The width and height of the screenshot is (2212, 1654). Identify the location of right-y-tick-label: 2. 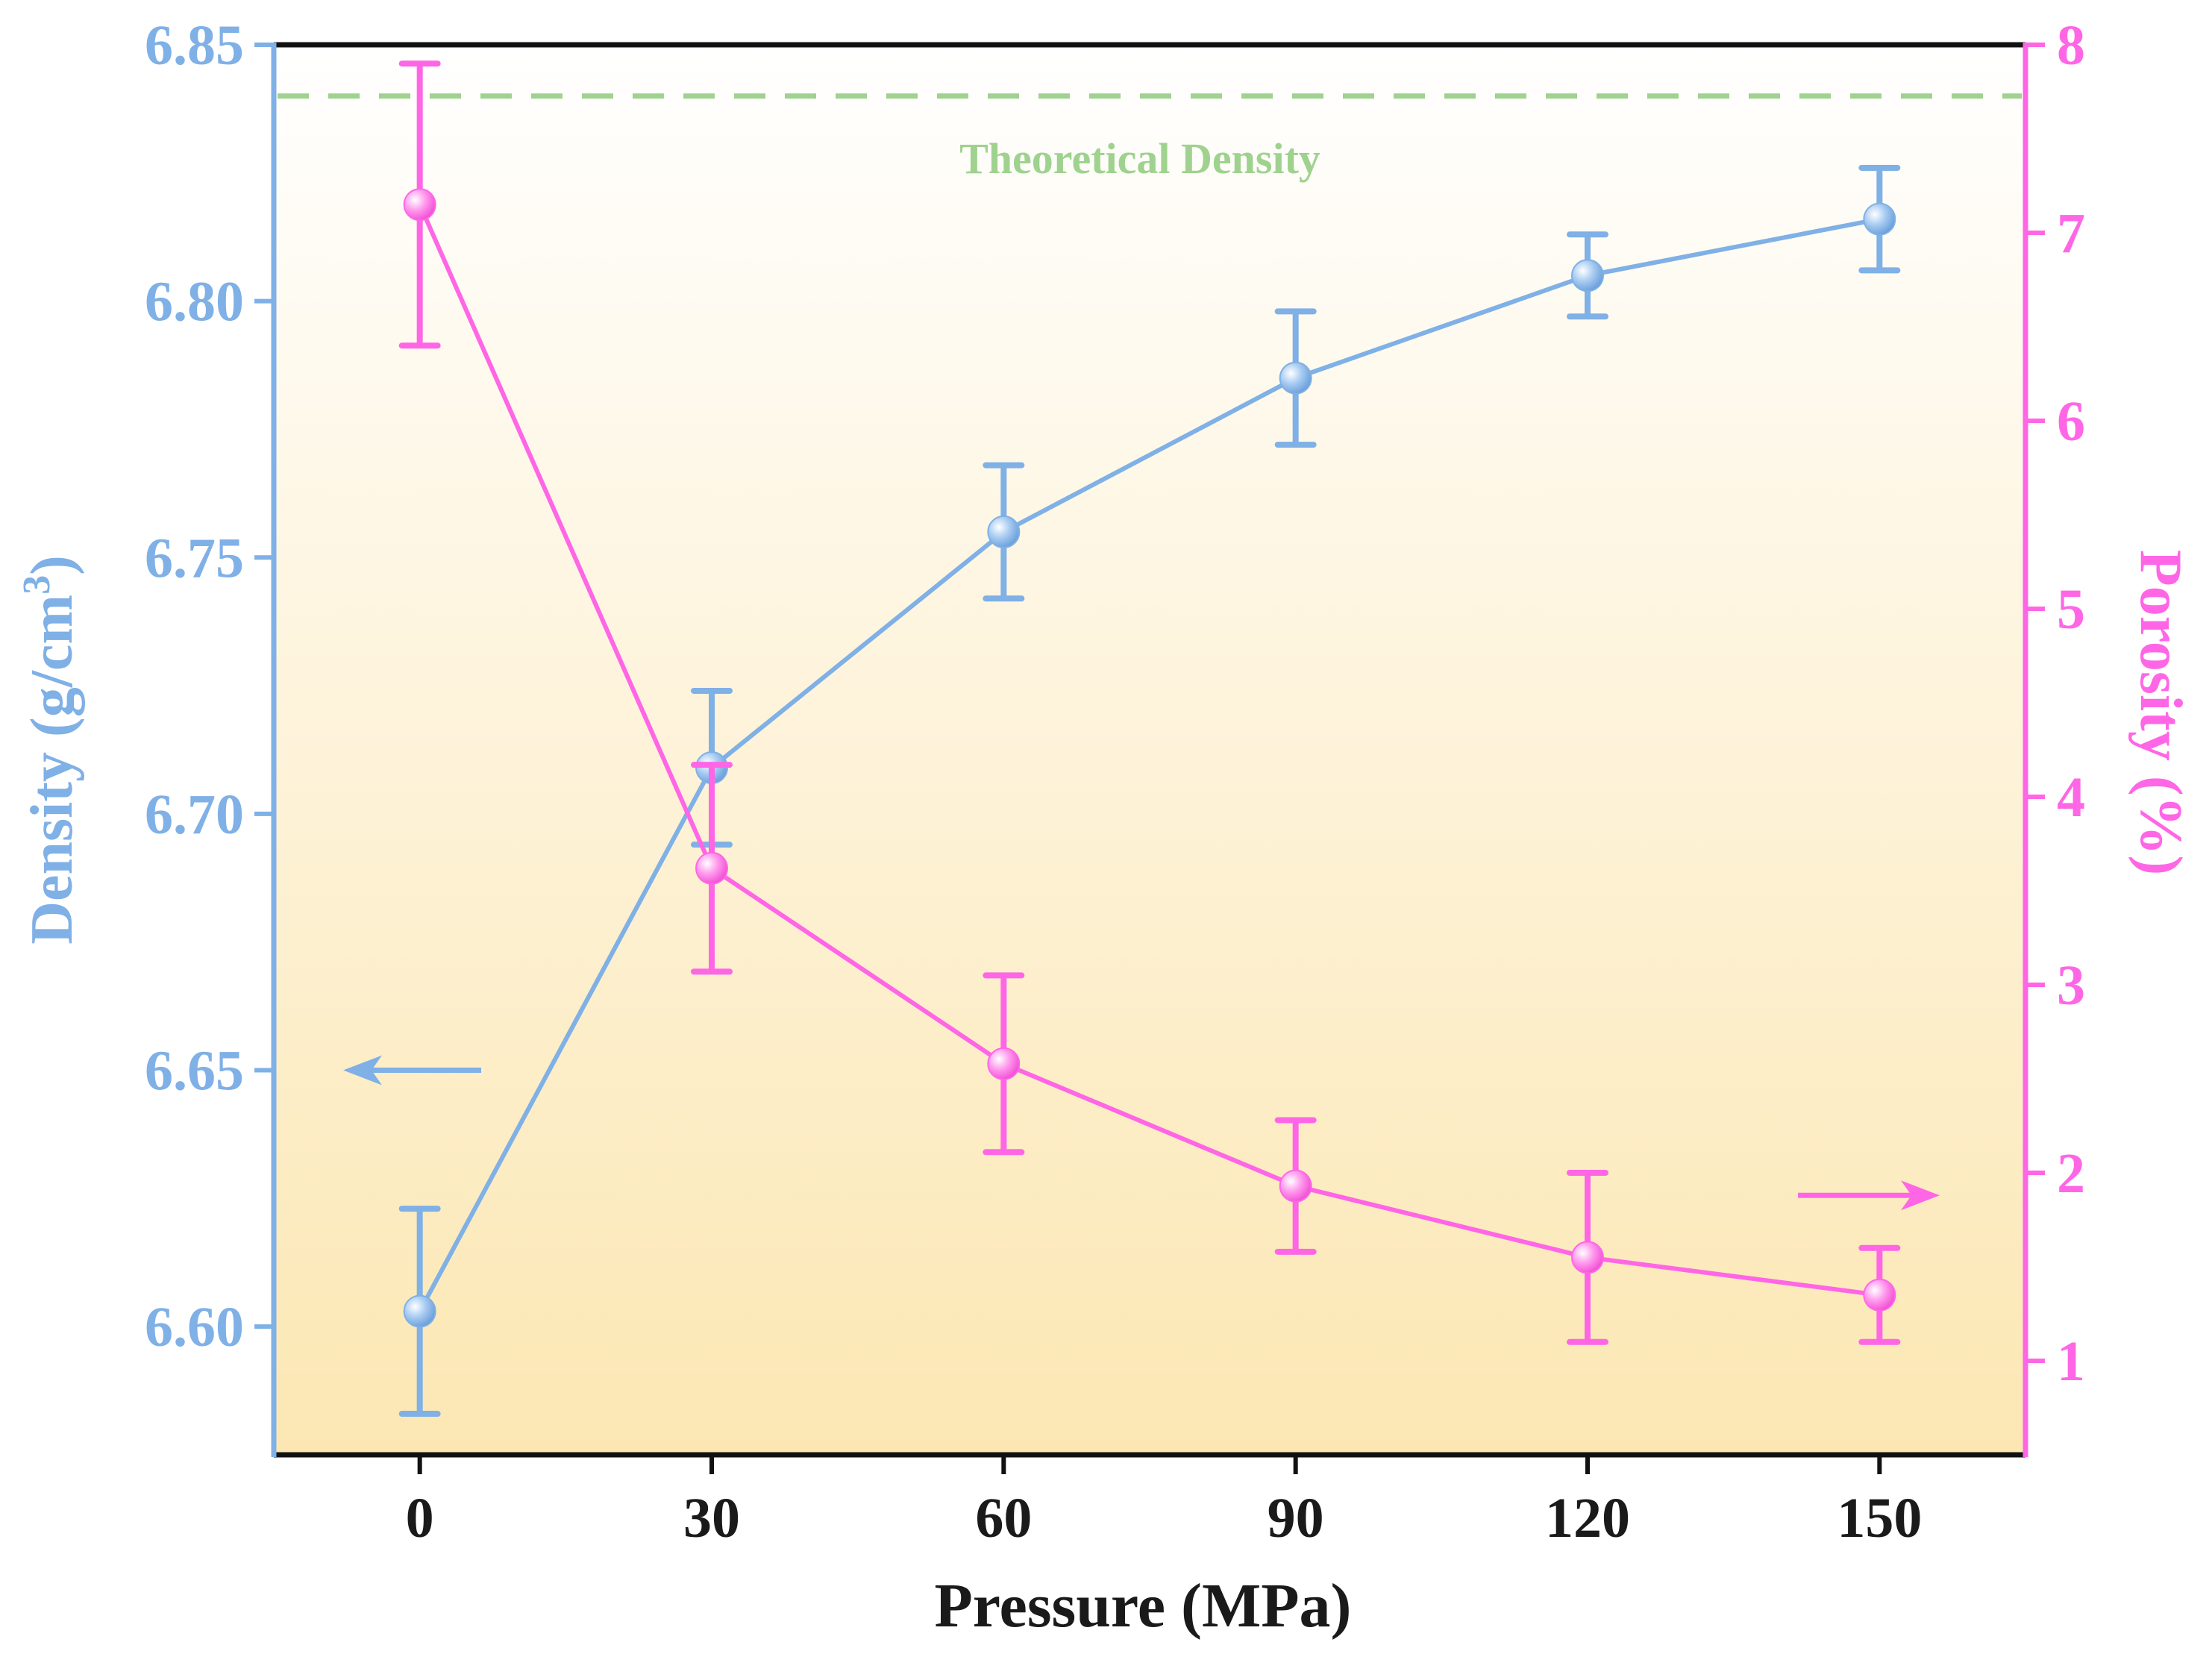
(2071, 1173).